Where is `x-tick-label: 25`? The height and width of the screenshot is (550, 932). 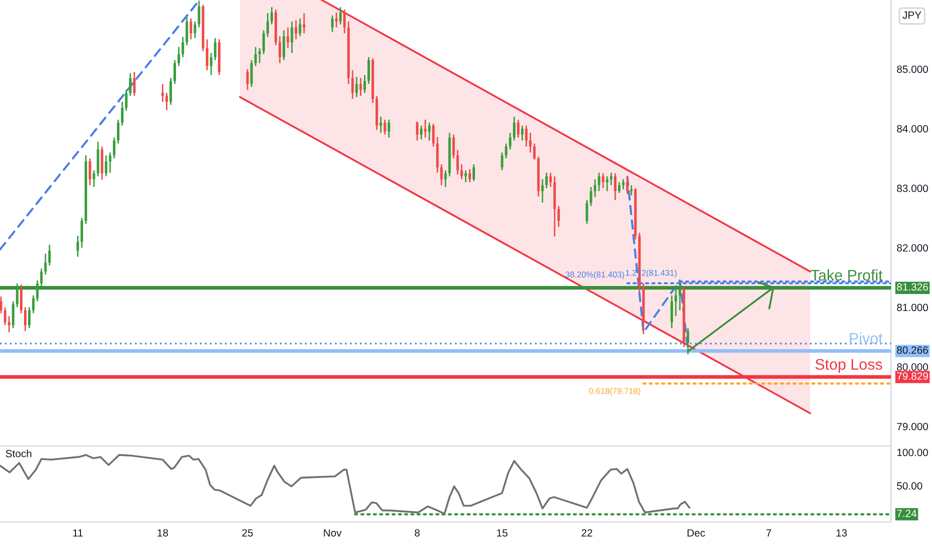 x-tick-label: 25 is located at coordinates (247, 533).